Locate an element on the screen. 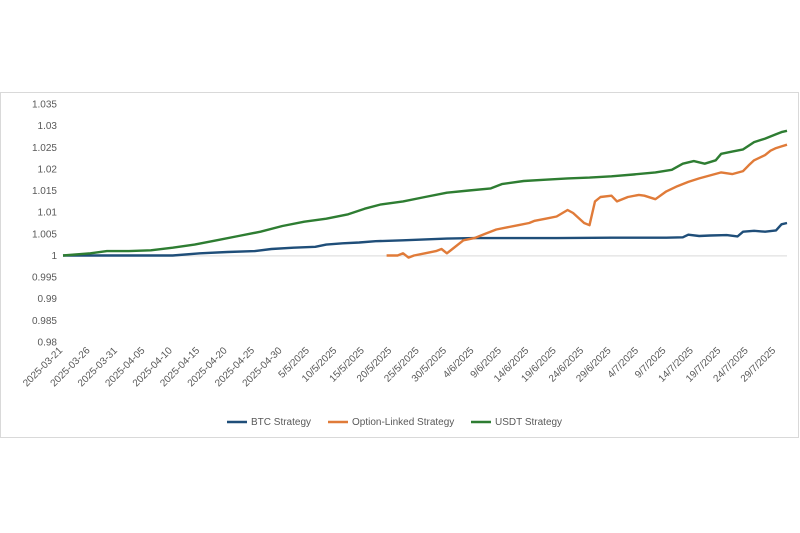 The image size is (800, 533). y-tick-label: 0.985 is located at coordinates (44, 321).